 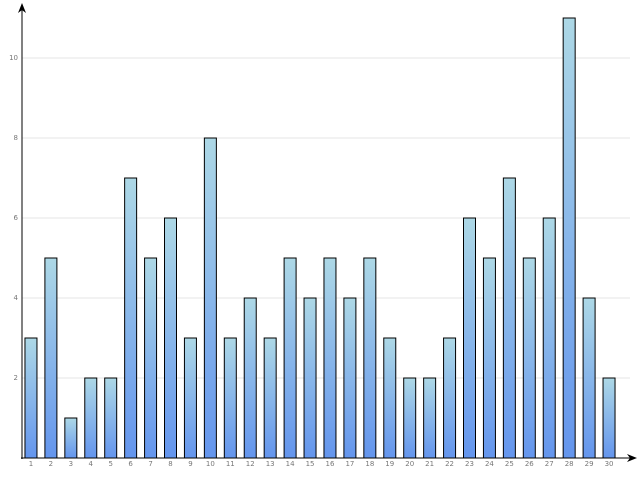 What do you see at coordinates (509, 464) in the screenshot?
I see `x-tick-label: 25` at bounding box center [509, 464].